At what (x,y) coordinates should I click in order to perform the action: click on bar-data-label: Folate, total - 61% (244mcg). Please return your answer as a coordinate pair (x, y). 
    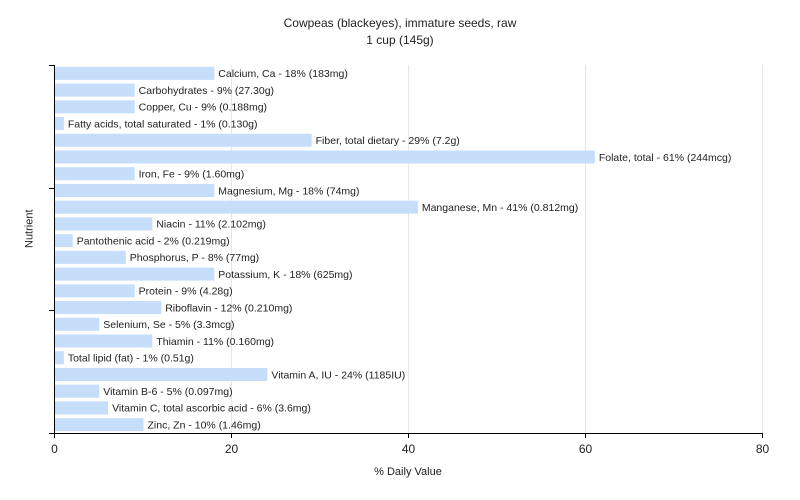
    Looking at the image, I should click on (665, 158).